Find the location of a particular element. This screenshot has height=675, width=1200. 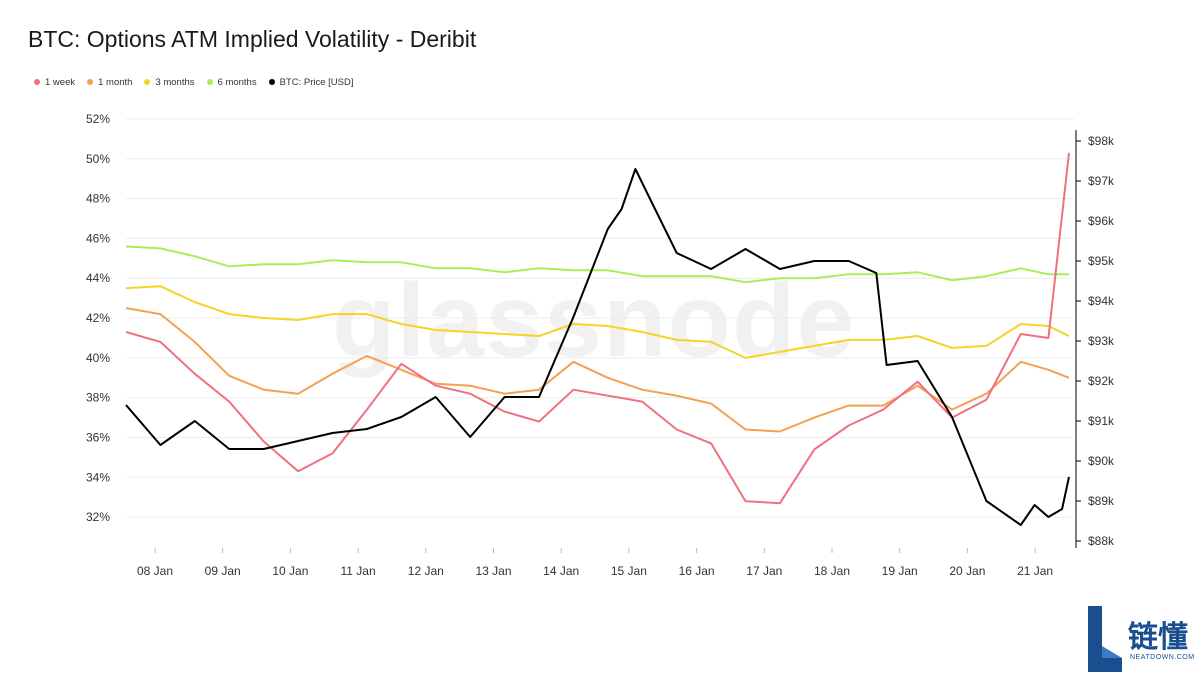

y-right-tick-label: $90k is located at coordinates (1101, 461).